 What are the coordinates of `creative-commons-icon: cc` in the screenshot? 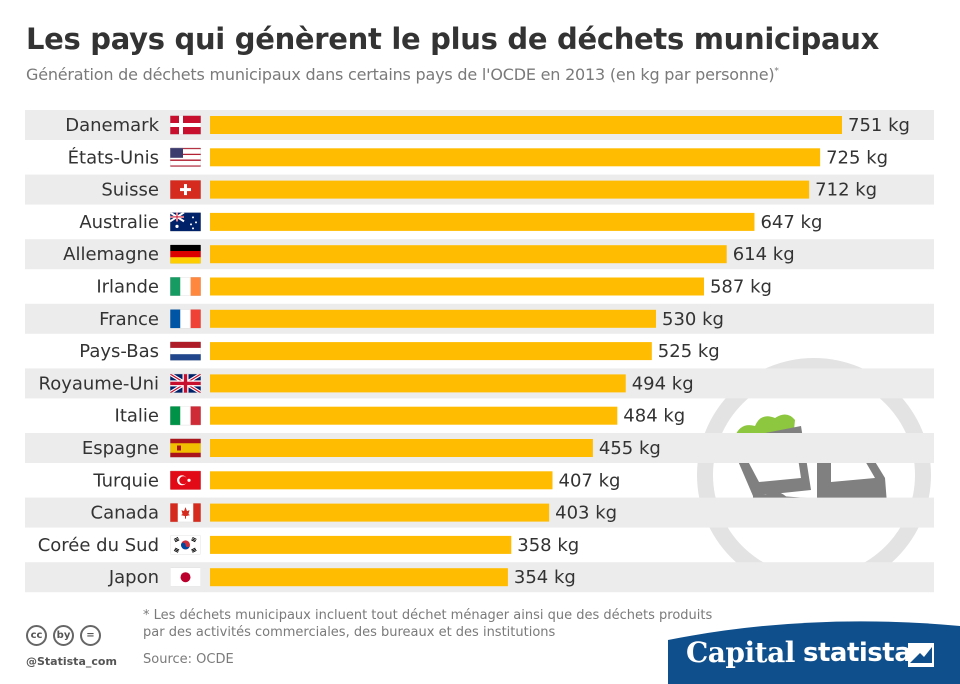 It's located at (36, 635).